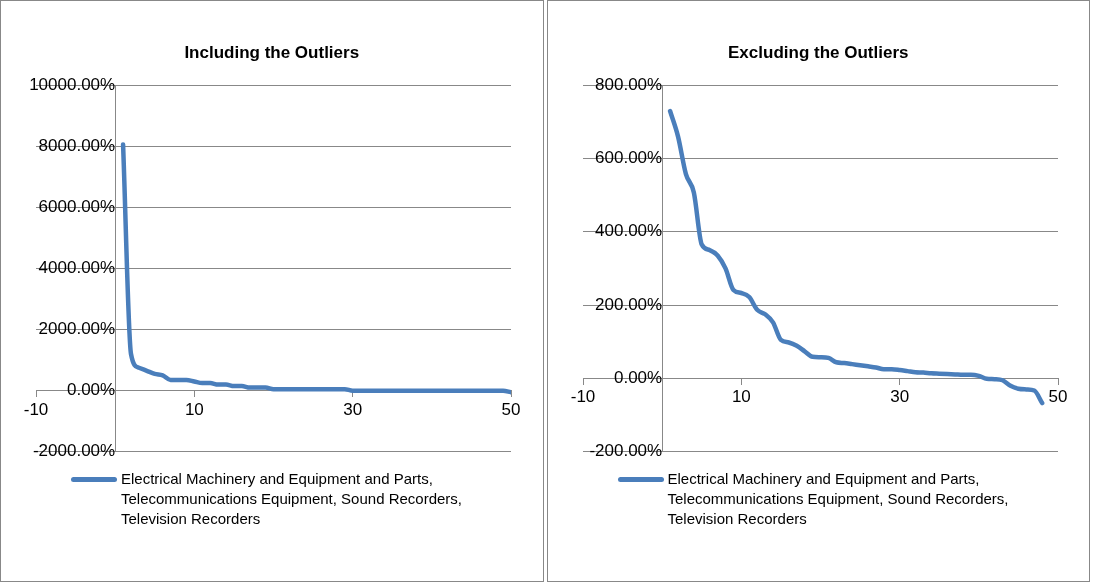 The image size is (1093, 584). I want to click on y-tick-label: 800.00%, so click(628, 84).